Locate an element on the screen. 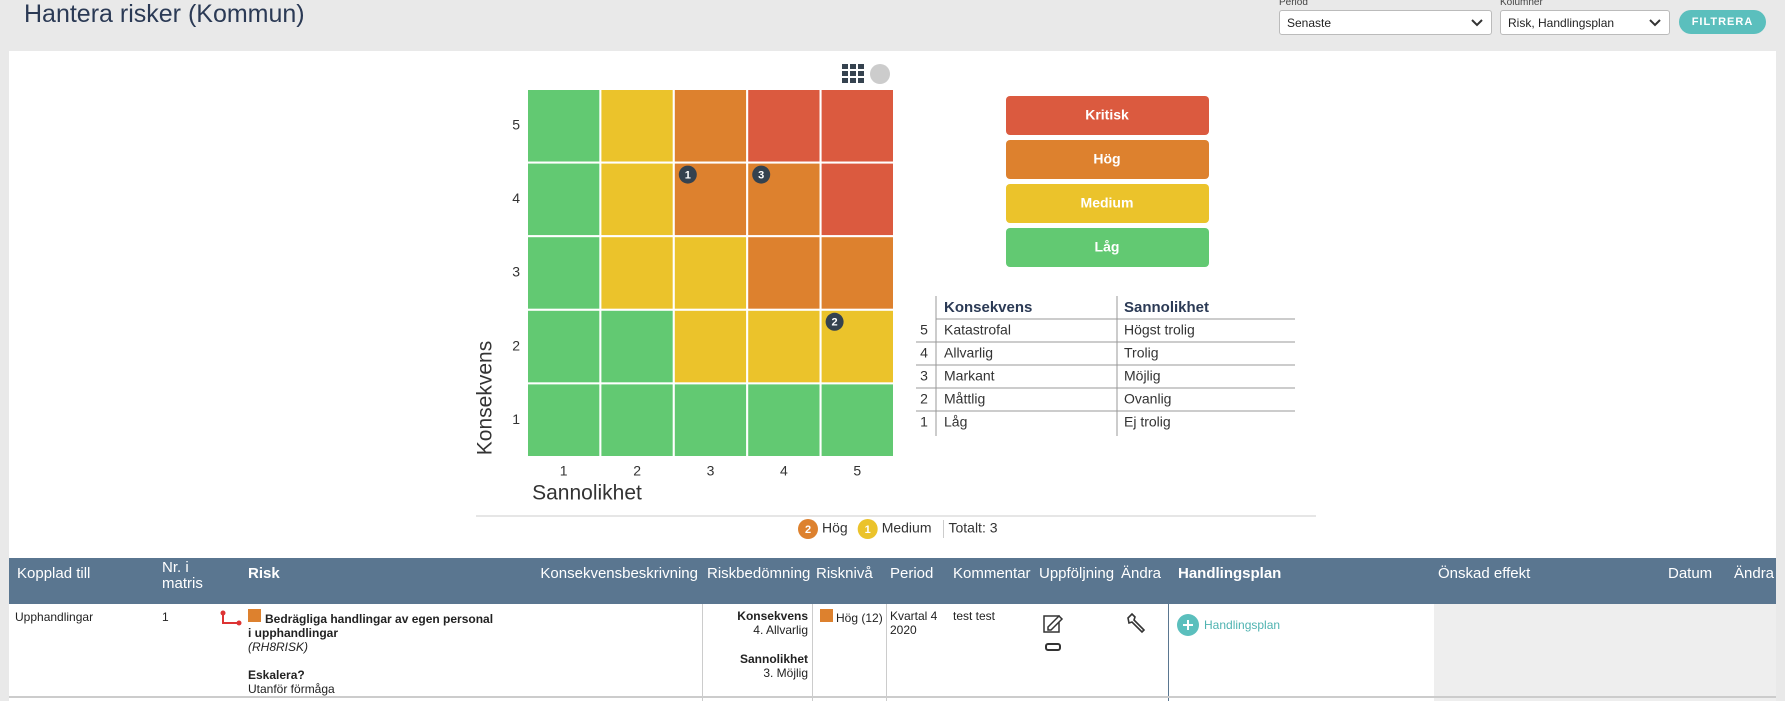  scale-level: 1 is located at coordinates (924, 422).